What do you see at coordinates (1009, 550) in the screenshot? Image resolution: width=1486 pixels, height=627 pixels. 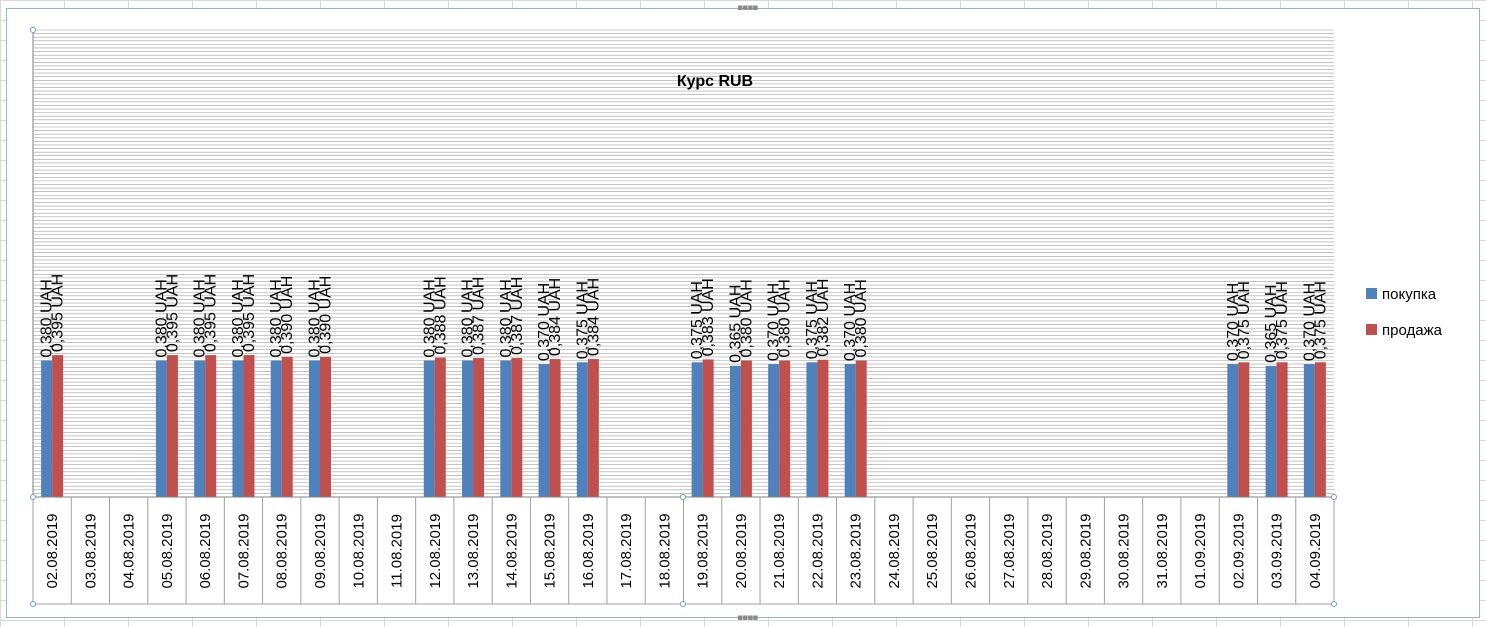 I see `x-tick-label: 27.08.2019` at bounding box center [1009, 550].